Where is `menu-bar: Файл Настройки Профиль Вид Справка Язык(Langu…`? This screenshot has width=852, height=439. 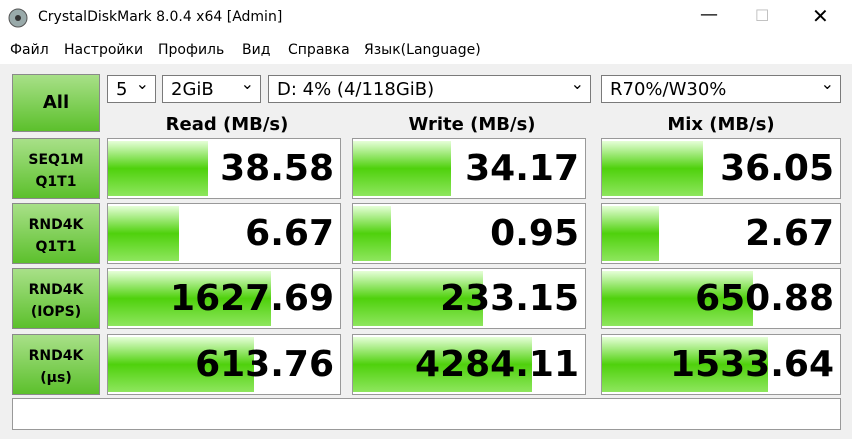 menu-bar: Файл Настройки Профиль Вид Справка Язык(Langu… is located at coordinates (426, 50).